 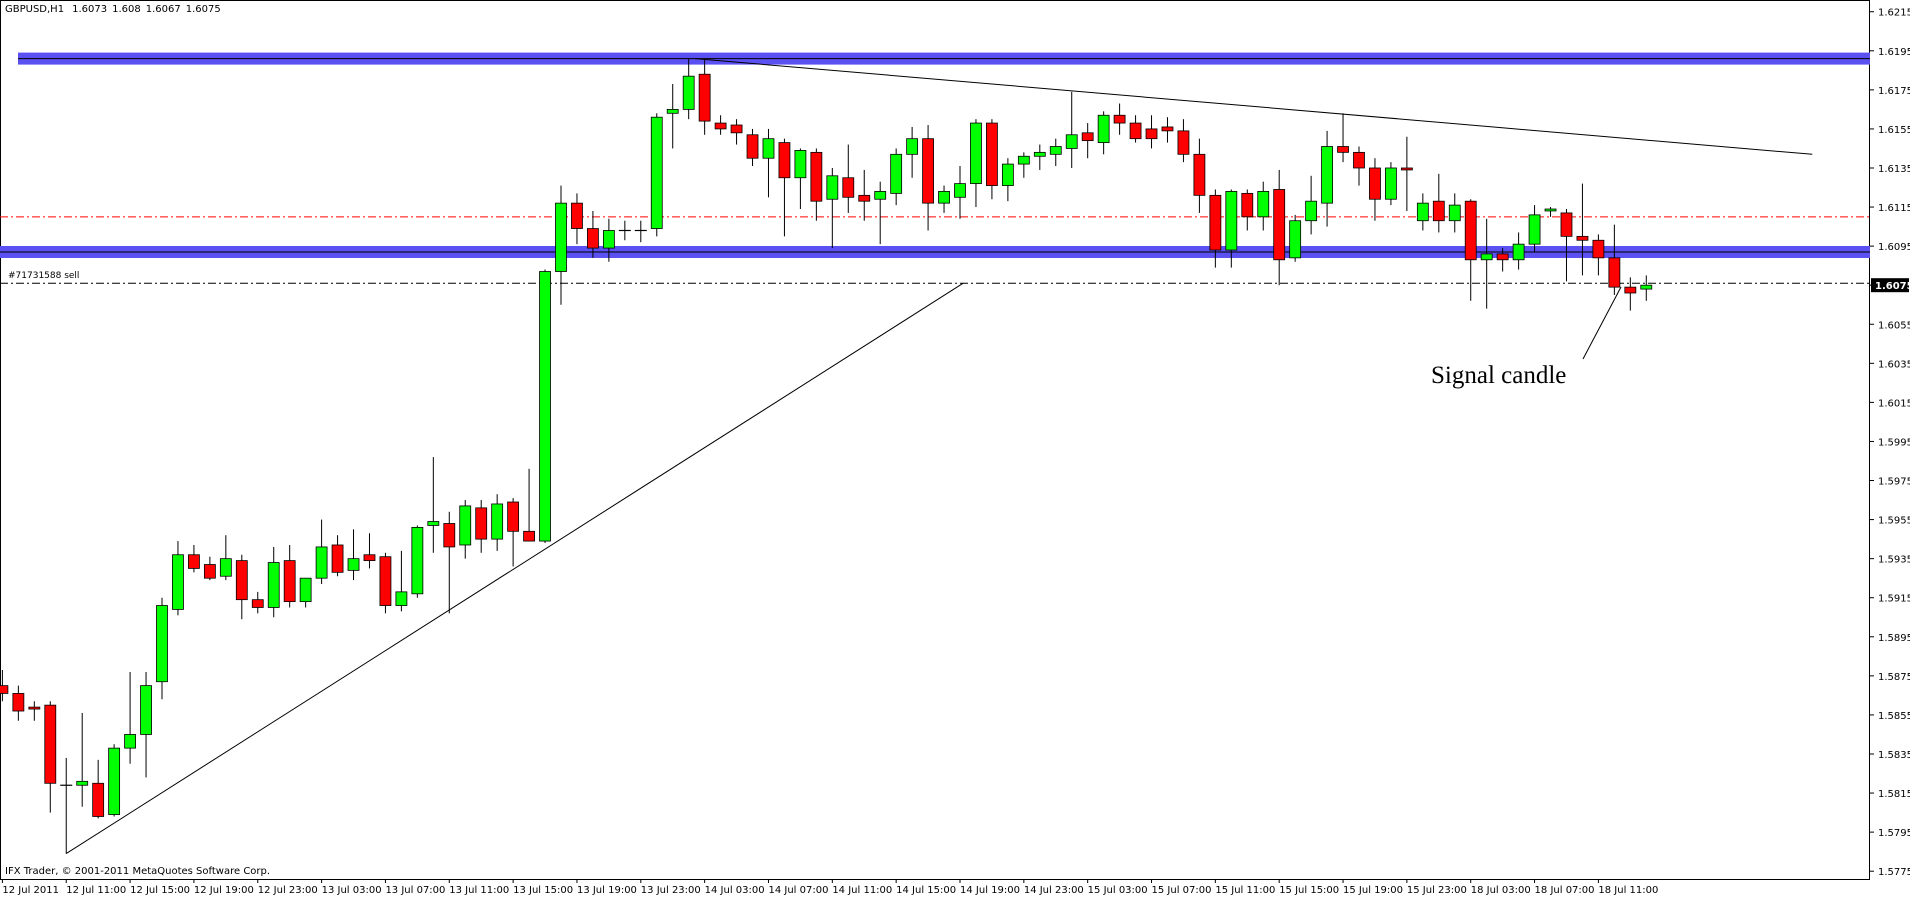 I want to click on x-tick-label: 15 Jul 15:00, so click(x=1309, y=890).